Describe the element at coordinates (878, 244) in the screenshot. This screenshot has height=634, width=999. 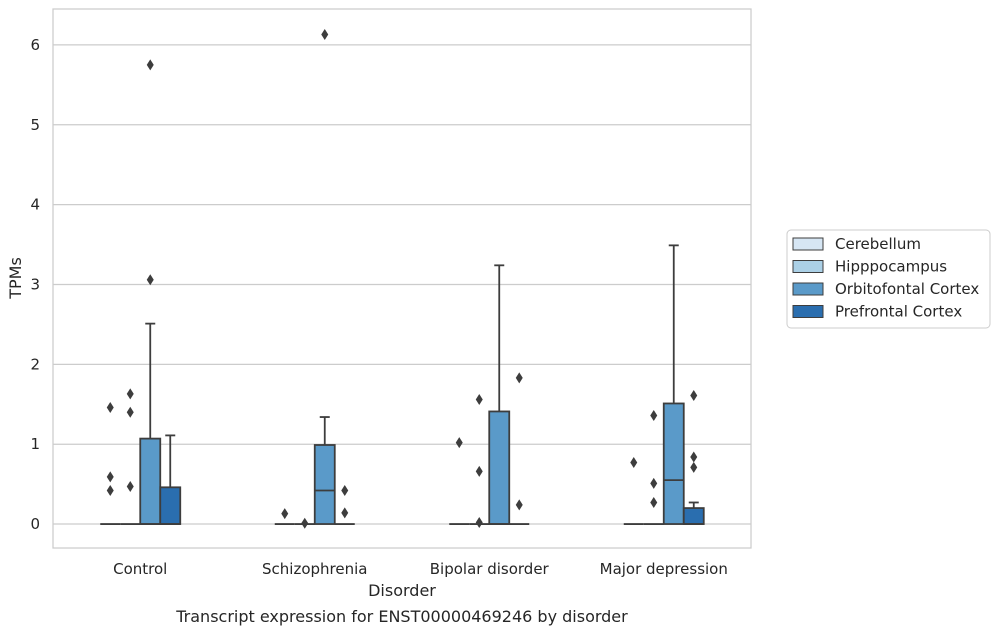
I see `legend-label: Cerebellum` at that location.